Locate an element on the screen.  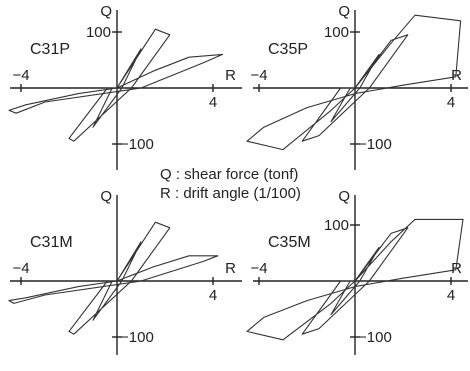
c31m-y-axis-label: Q is located at coordinates (106, 196).